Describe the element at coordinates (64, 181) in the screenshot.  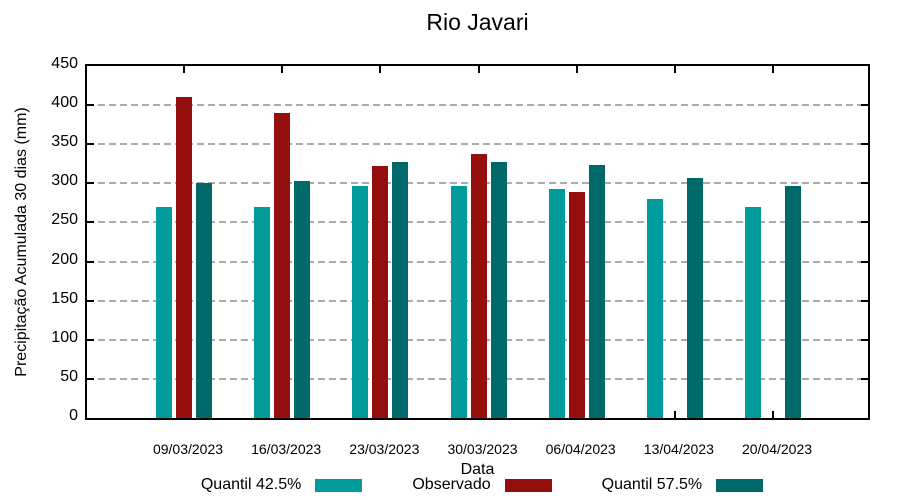
I see `y-axis-tick-label: 300` at that location.